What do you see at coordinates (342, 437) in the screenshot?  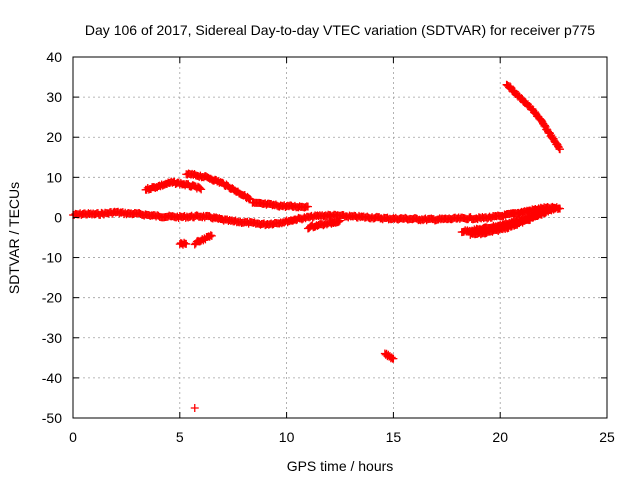 I see `x-tick-labels: 0 5 10 15 20 25` at bounding box center [342, 437].